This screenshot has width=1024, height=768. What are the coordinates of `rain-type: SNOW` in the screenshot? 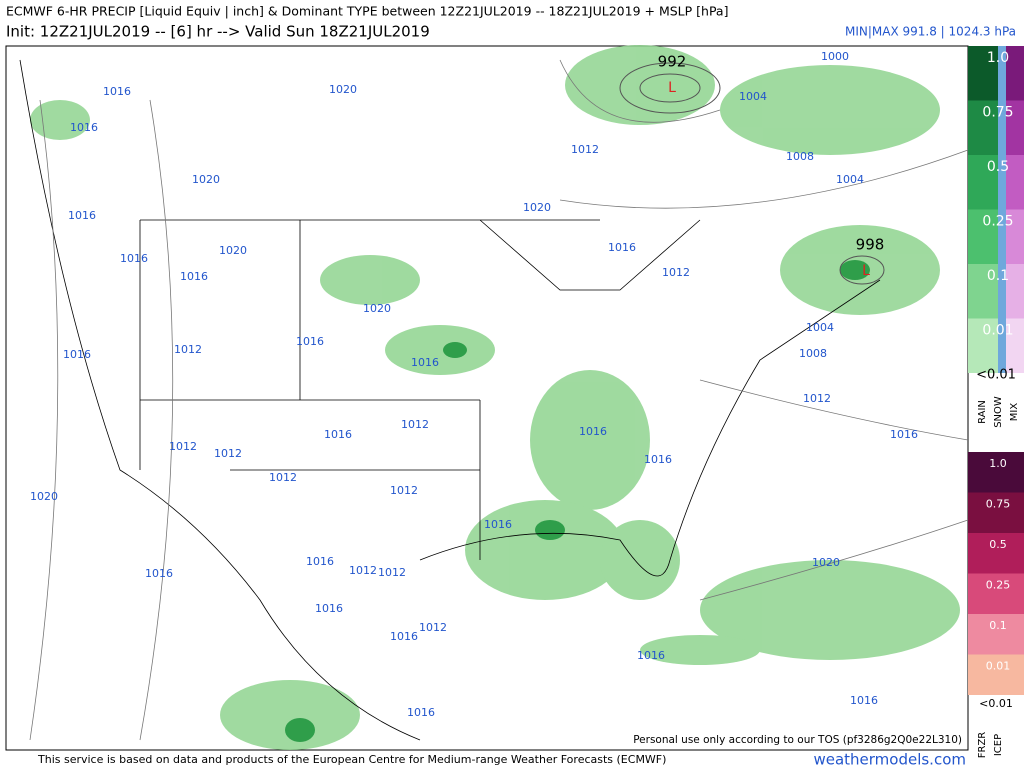 It's located at (998, 412).